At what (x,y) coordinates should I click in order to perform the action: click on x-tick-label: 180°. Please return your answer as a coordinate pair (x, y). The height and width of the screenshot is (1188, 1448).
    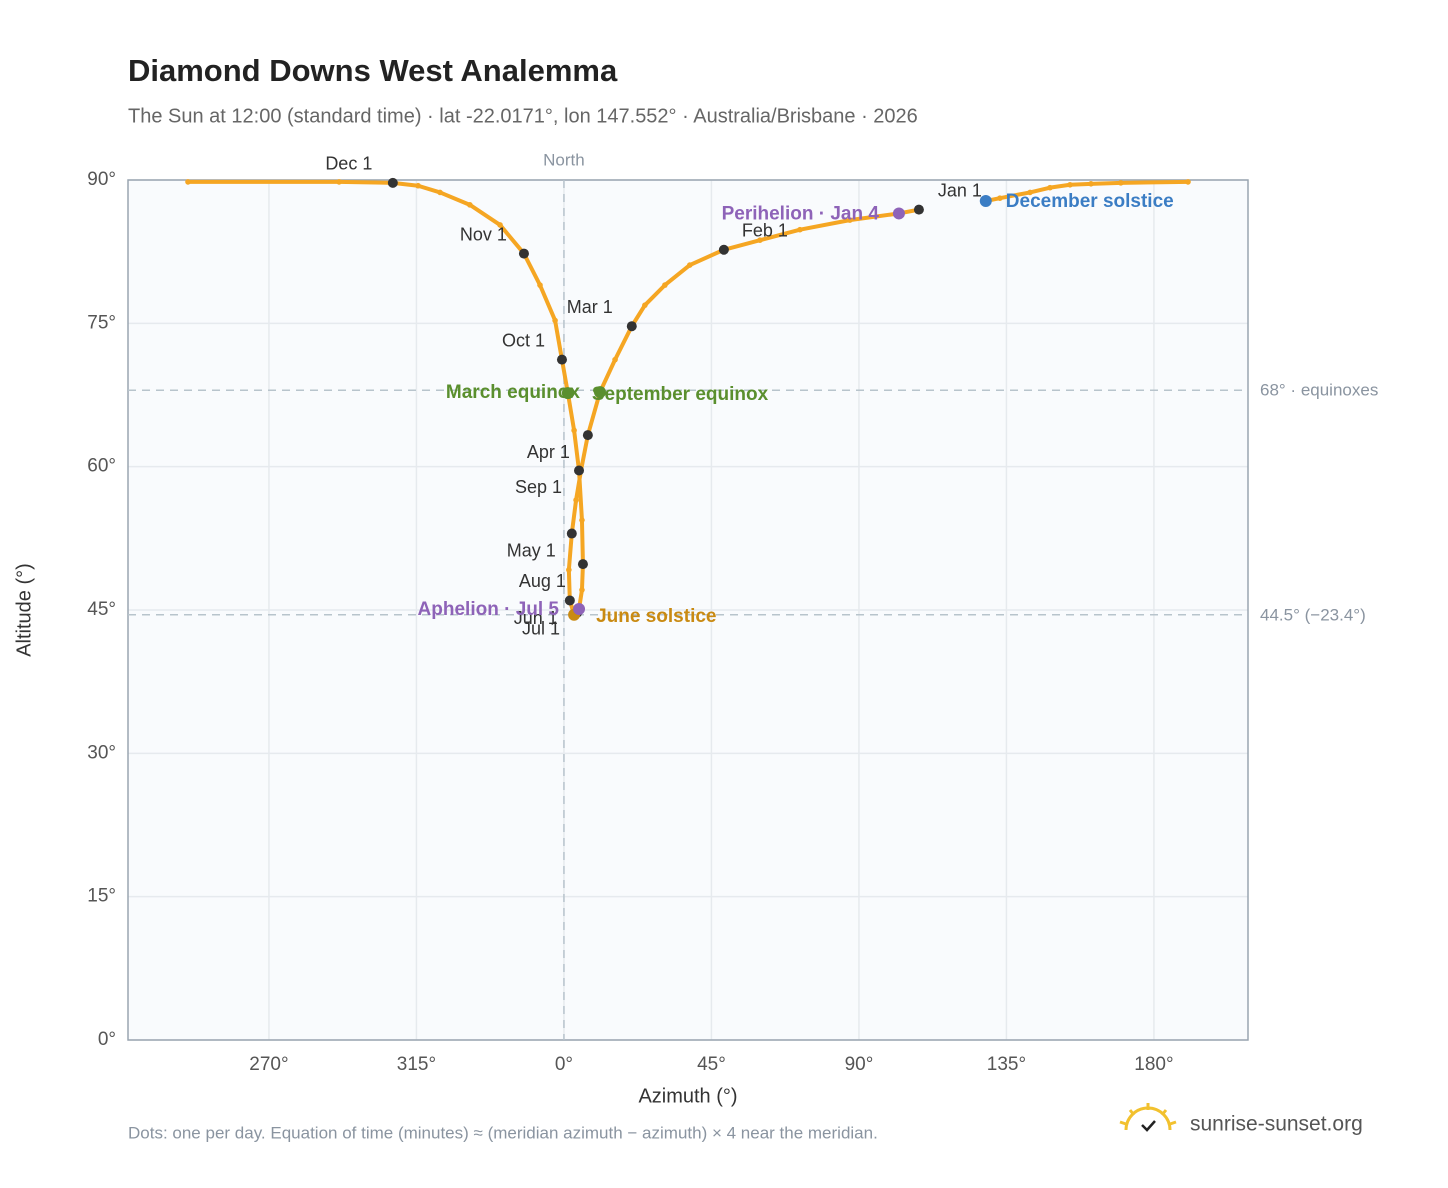
    Looking at the image, I should click on (1153, 1064).